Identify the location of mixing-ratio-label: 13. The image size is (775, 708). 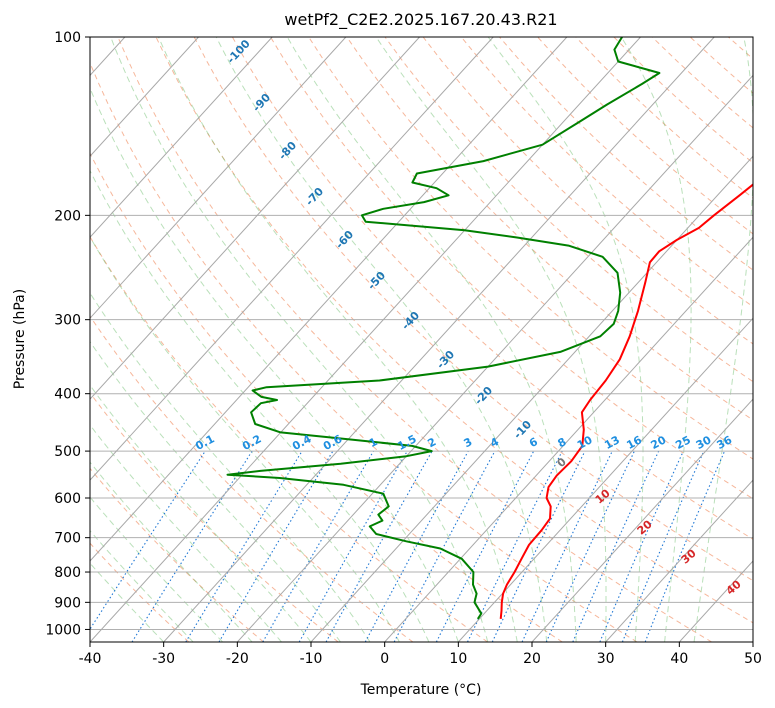
(612, 442).